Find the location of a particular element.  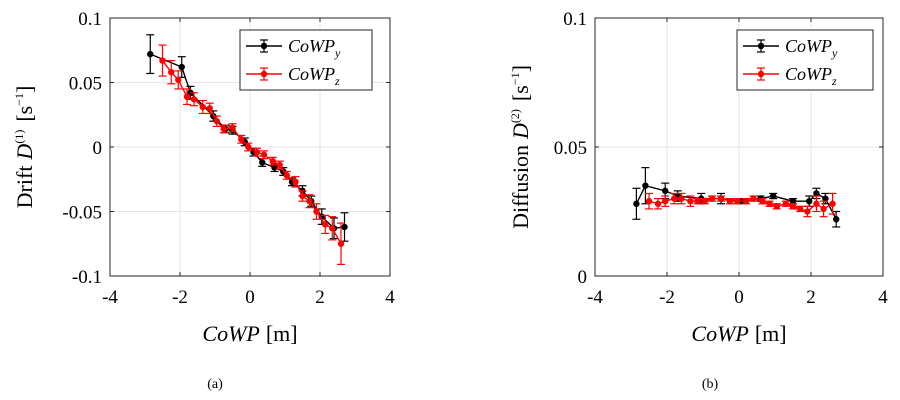

y-tick-label: -0.1 is located at coordinates (87, 277).